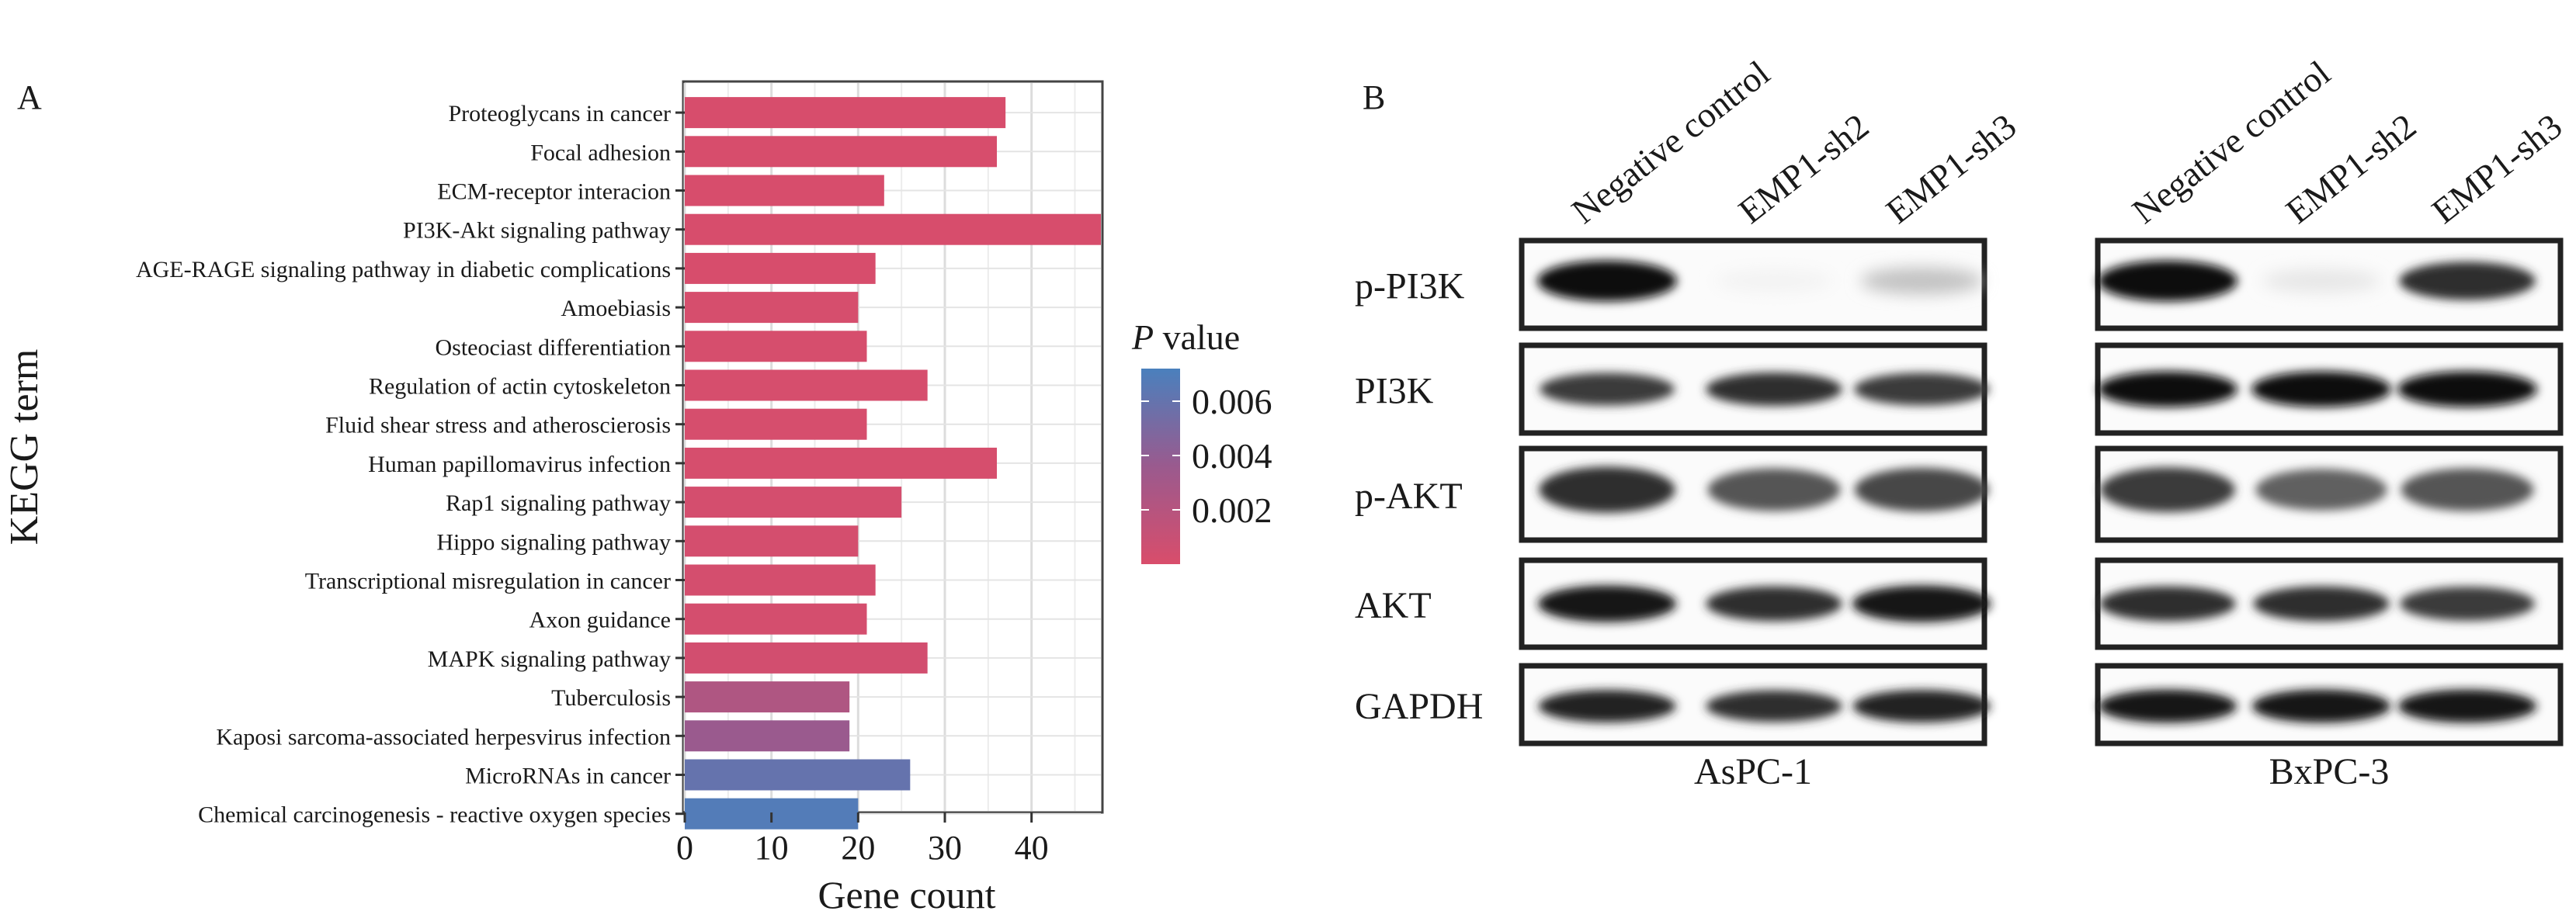 This screenshot has height=918, width=2576. What do you see at coordinates (1409, 496) in the screenshot?
I see `protein-label: p-AKT` at bounding box center [1409, 496].